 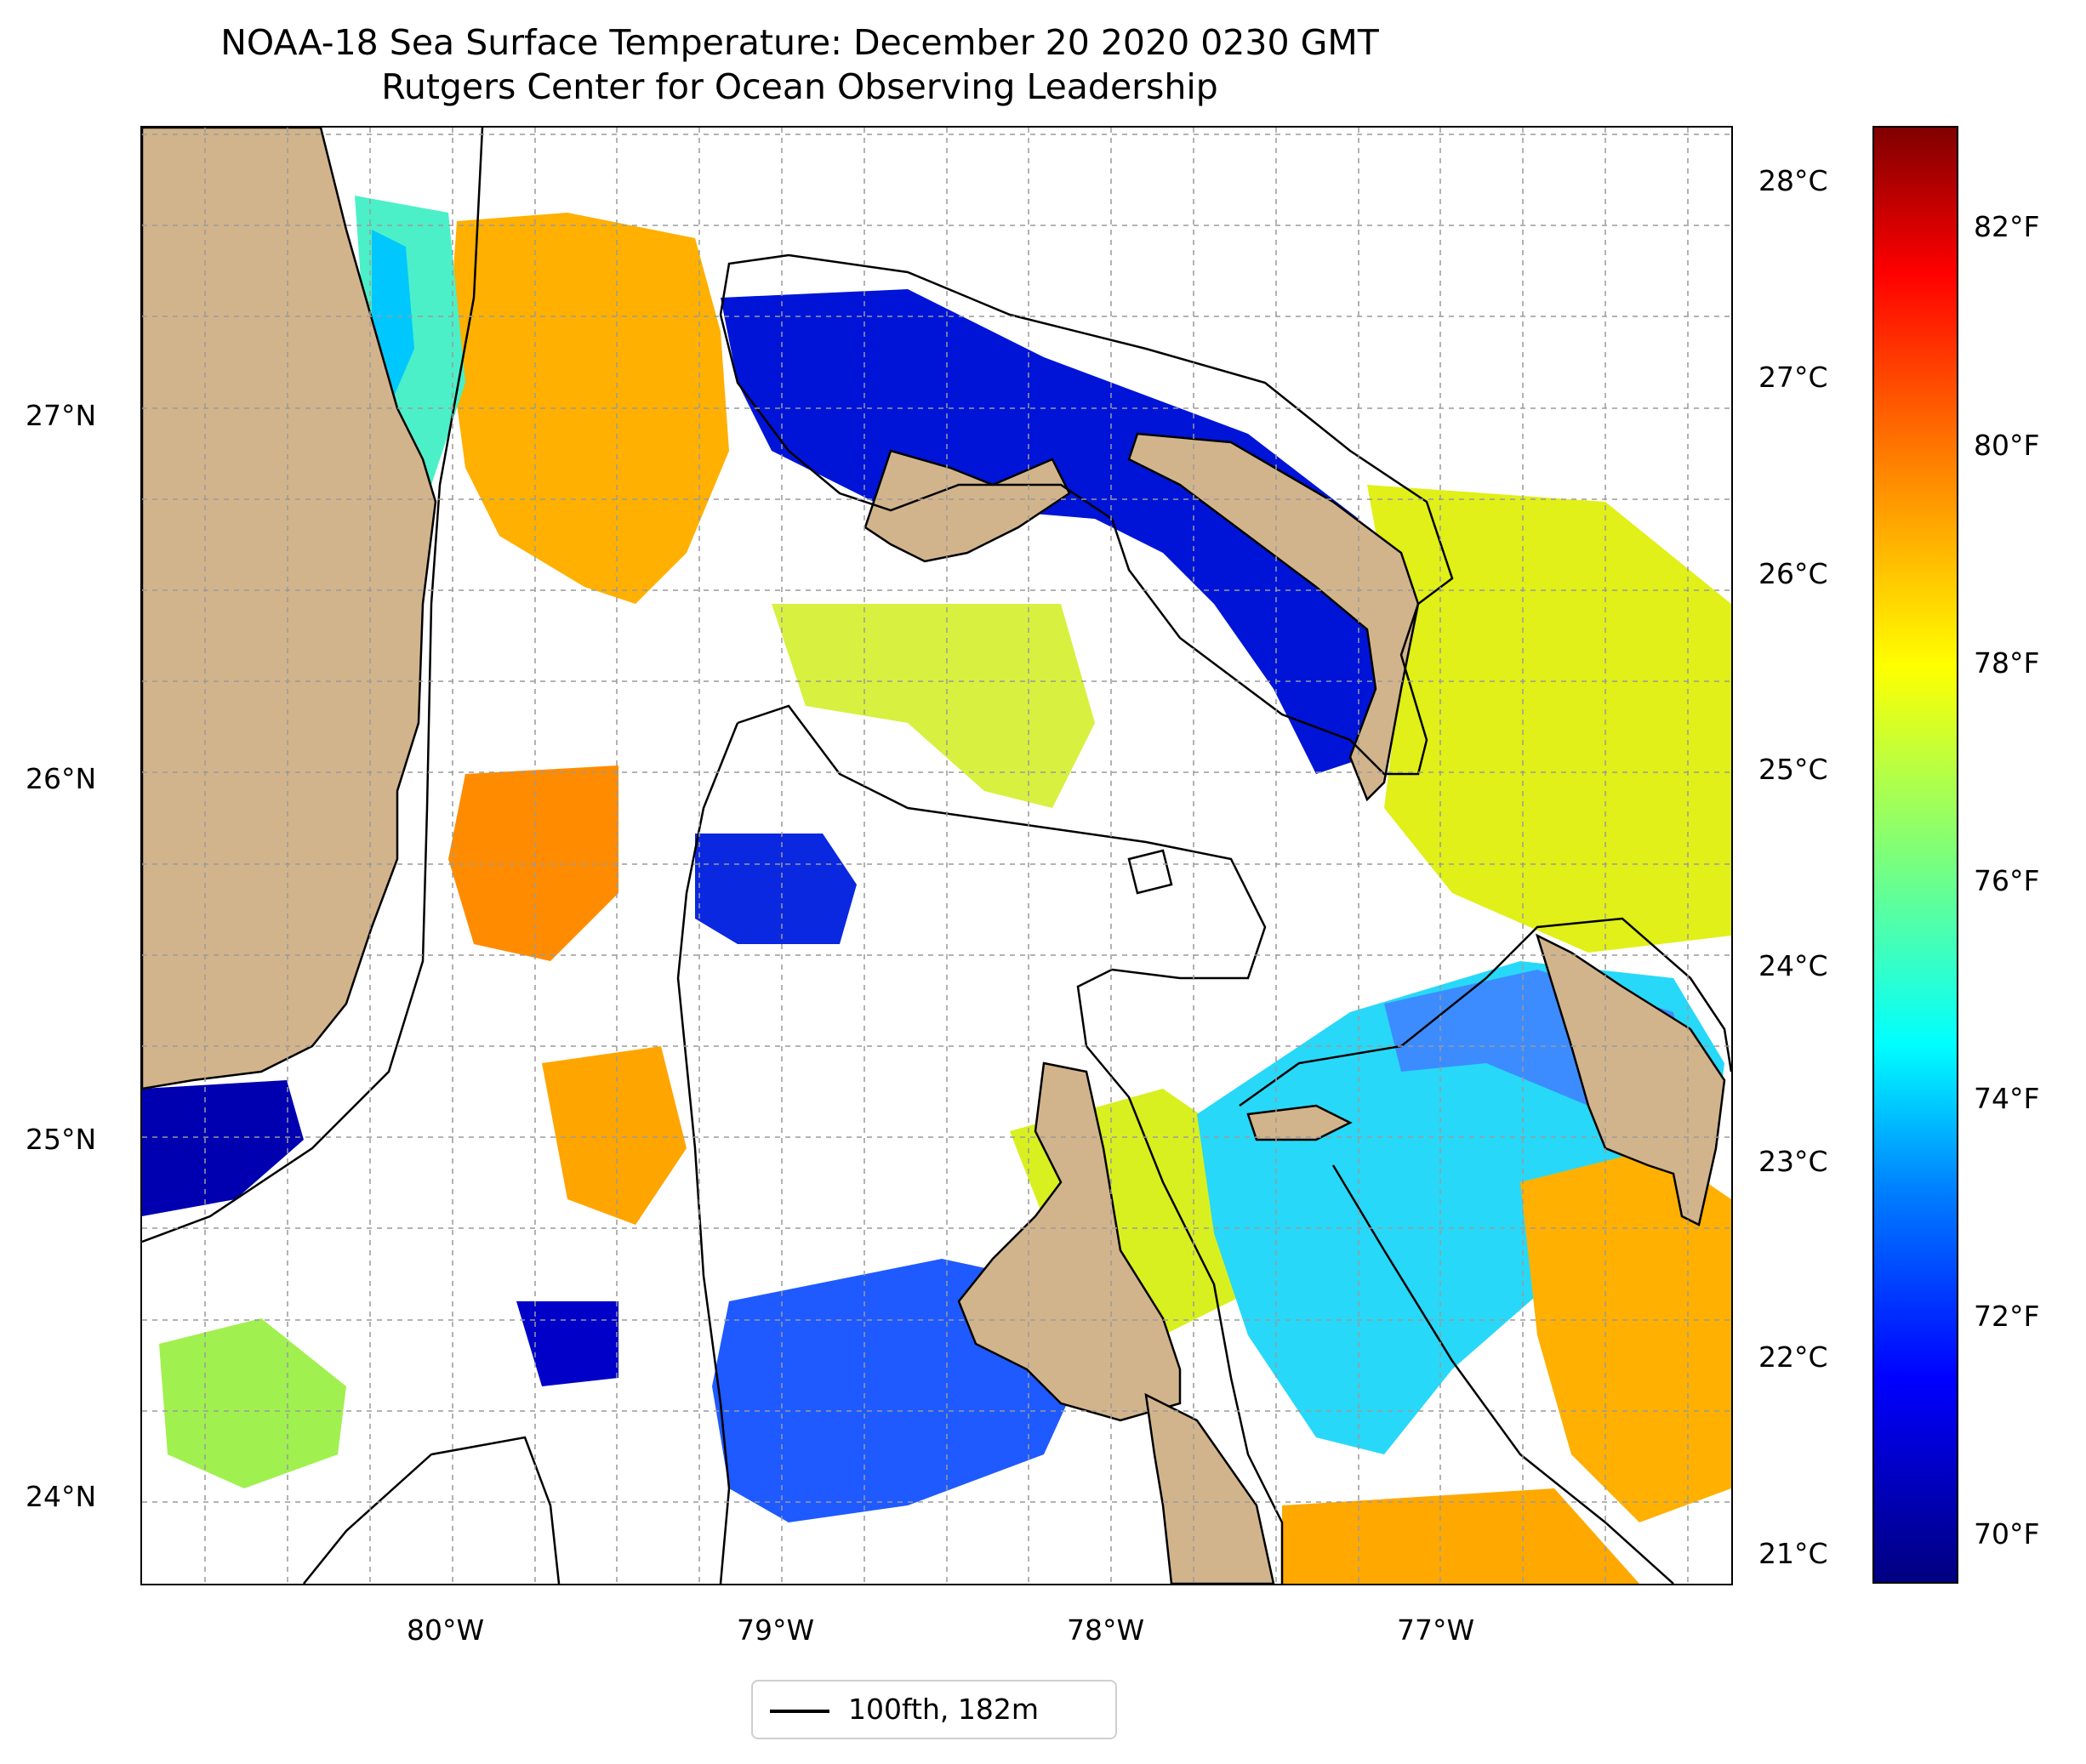 What do you see at coordinates (1549, 719) in the screenshot?
I see `sst-patch-east-yellow` at bounding box center [1549, 719].